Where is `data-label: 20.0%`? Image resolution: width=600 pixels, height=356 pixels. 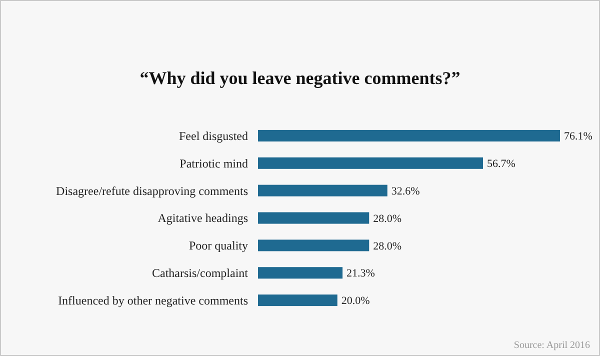 data-label: 20.0% is located at coordinates (355, 301).